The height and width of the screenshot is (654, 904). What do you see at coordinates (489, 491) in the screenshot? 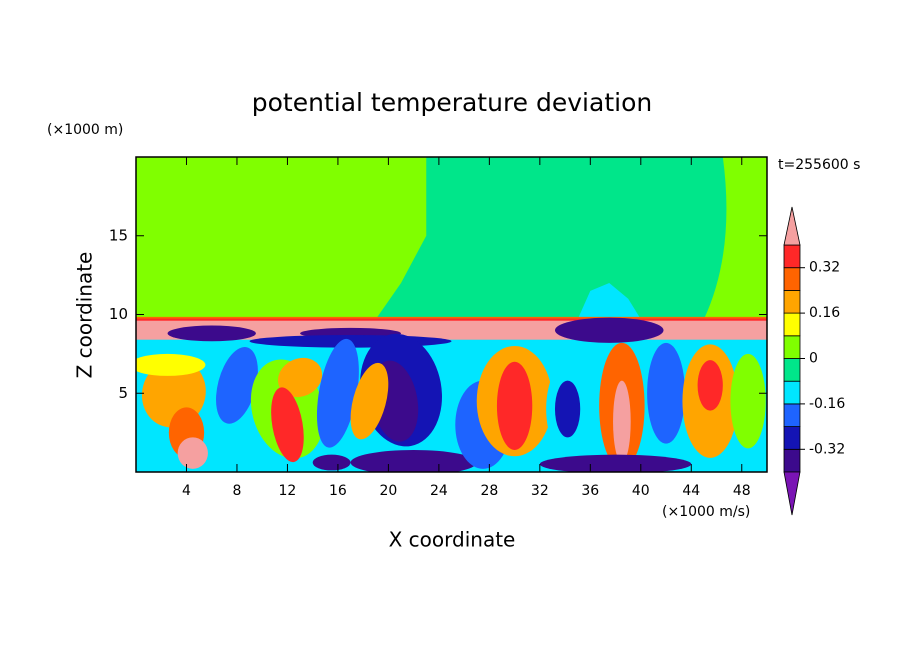
I see `x-tick-label: 28` at bounding box center [489, 491].